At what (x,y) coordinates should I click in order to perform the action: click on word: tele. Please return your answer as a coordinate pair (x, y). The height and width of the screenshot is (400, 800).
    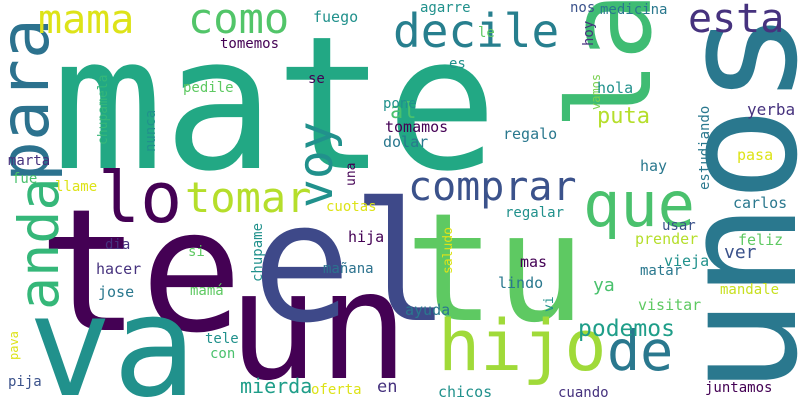
    Looking at the image, I should click on (222, 339).